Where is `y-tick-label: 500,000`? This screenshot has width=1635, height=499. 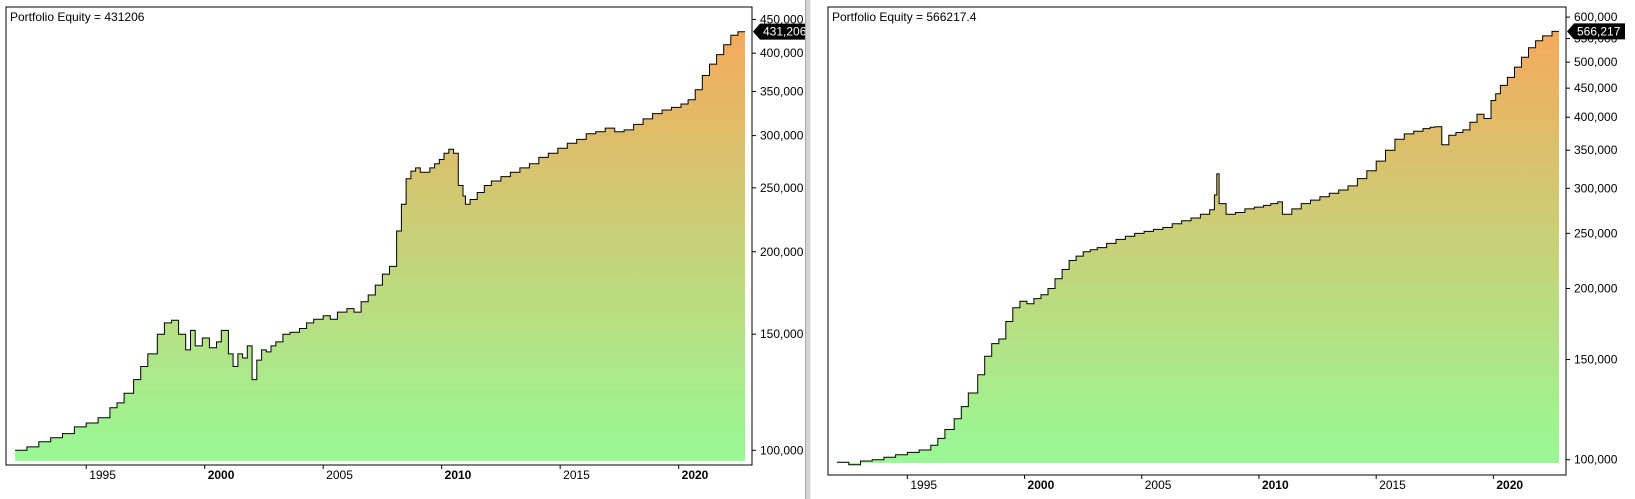
y-tick-label: 500,000 is located at coordinates (1596, 62).